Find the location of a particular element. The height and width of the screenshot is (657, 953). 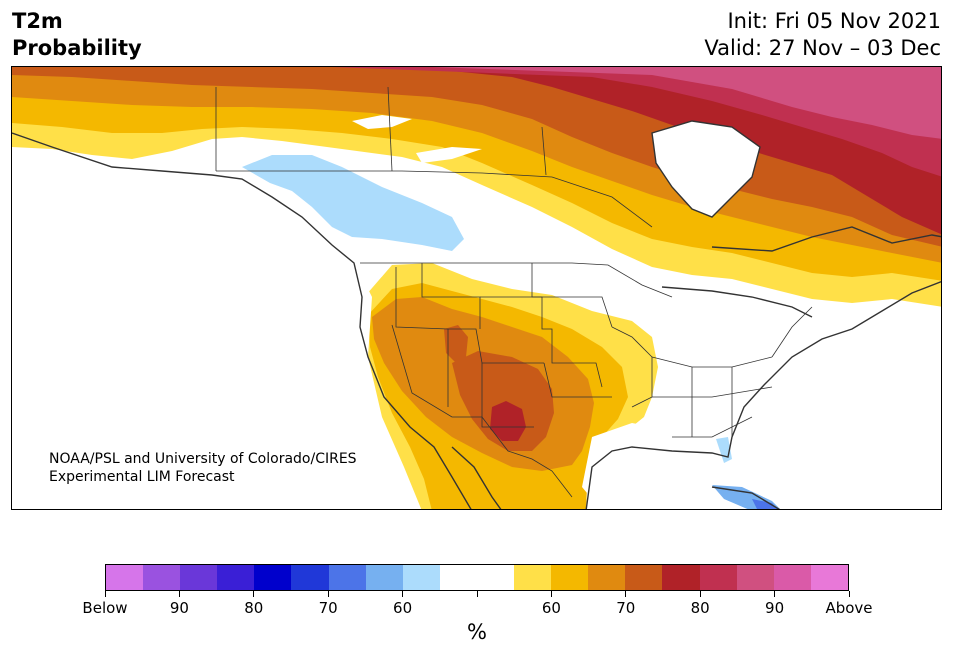

valid-range: Valid: 27 Nov – 03 Dec is located at coordinates (822, 48).